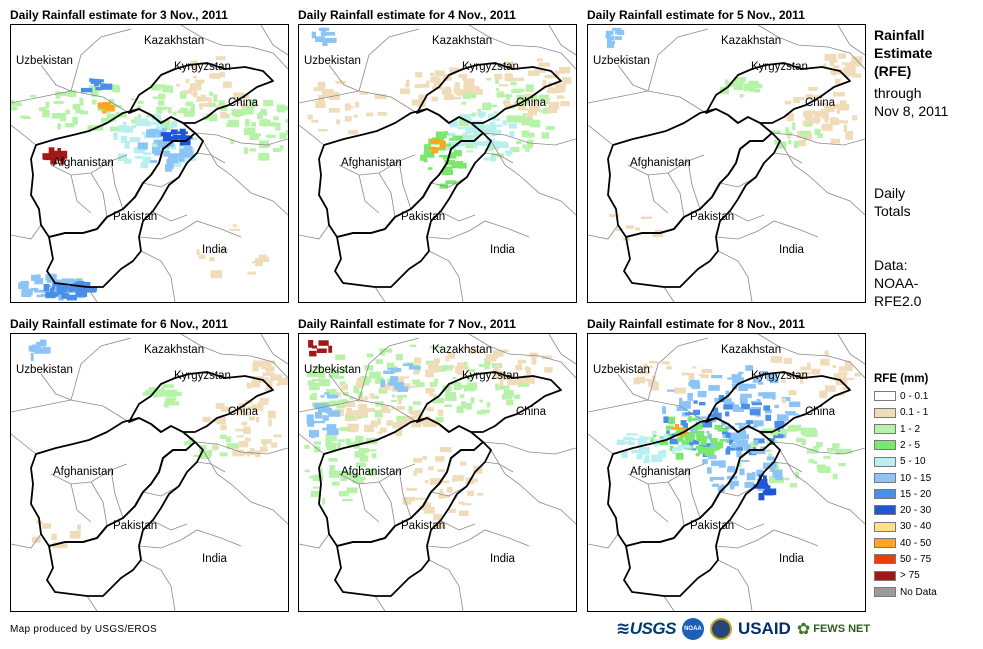  What do you see at coordinates (913, 462) in the screenshot?
I see `legend-label: 5 - 10` at bounding box center [913, 462].